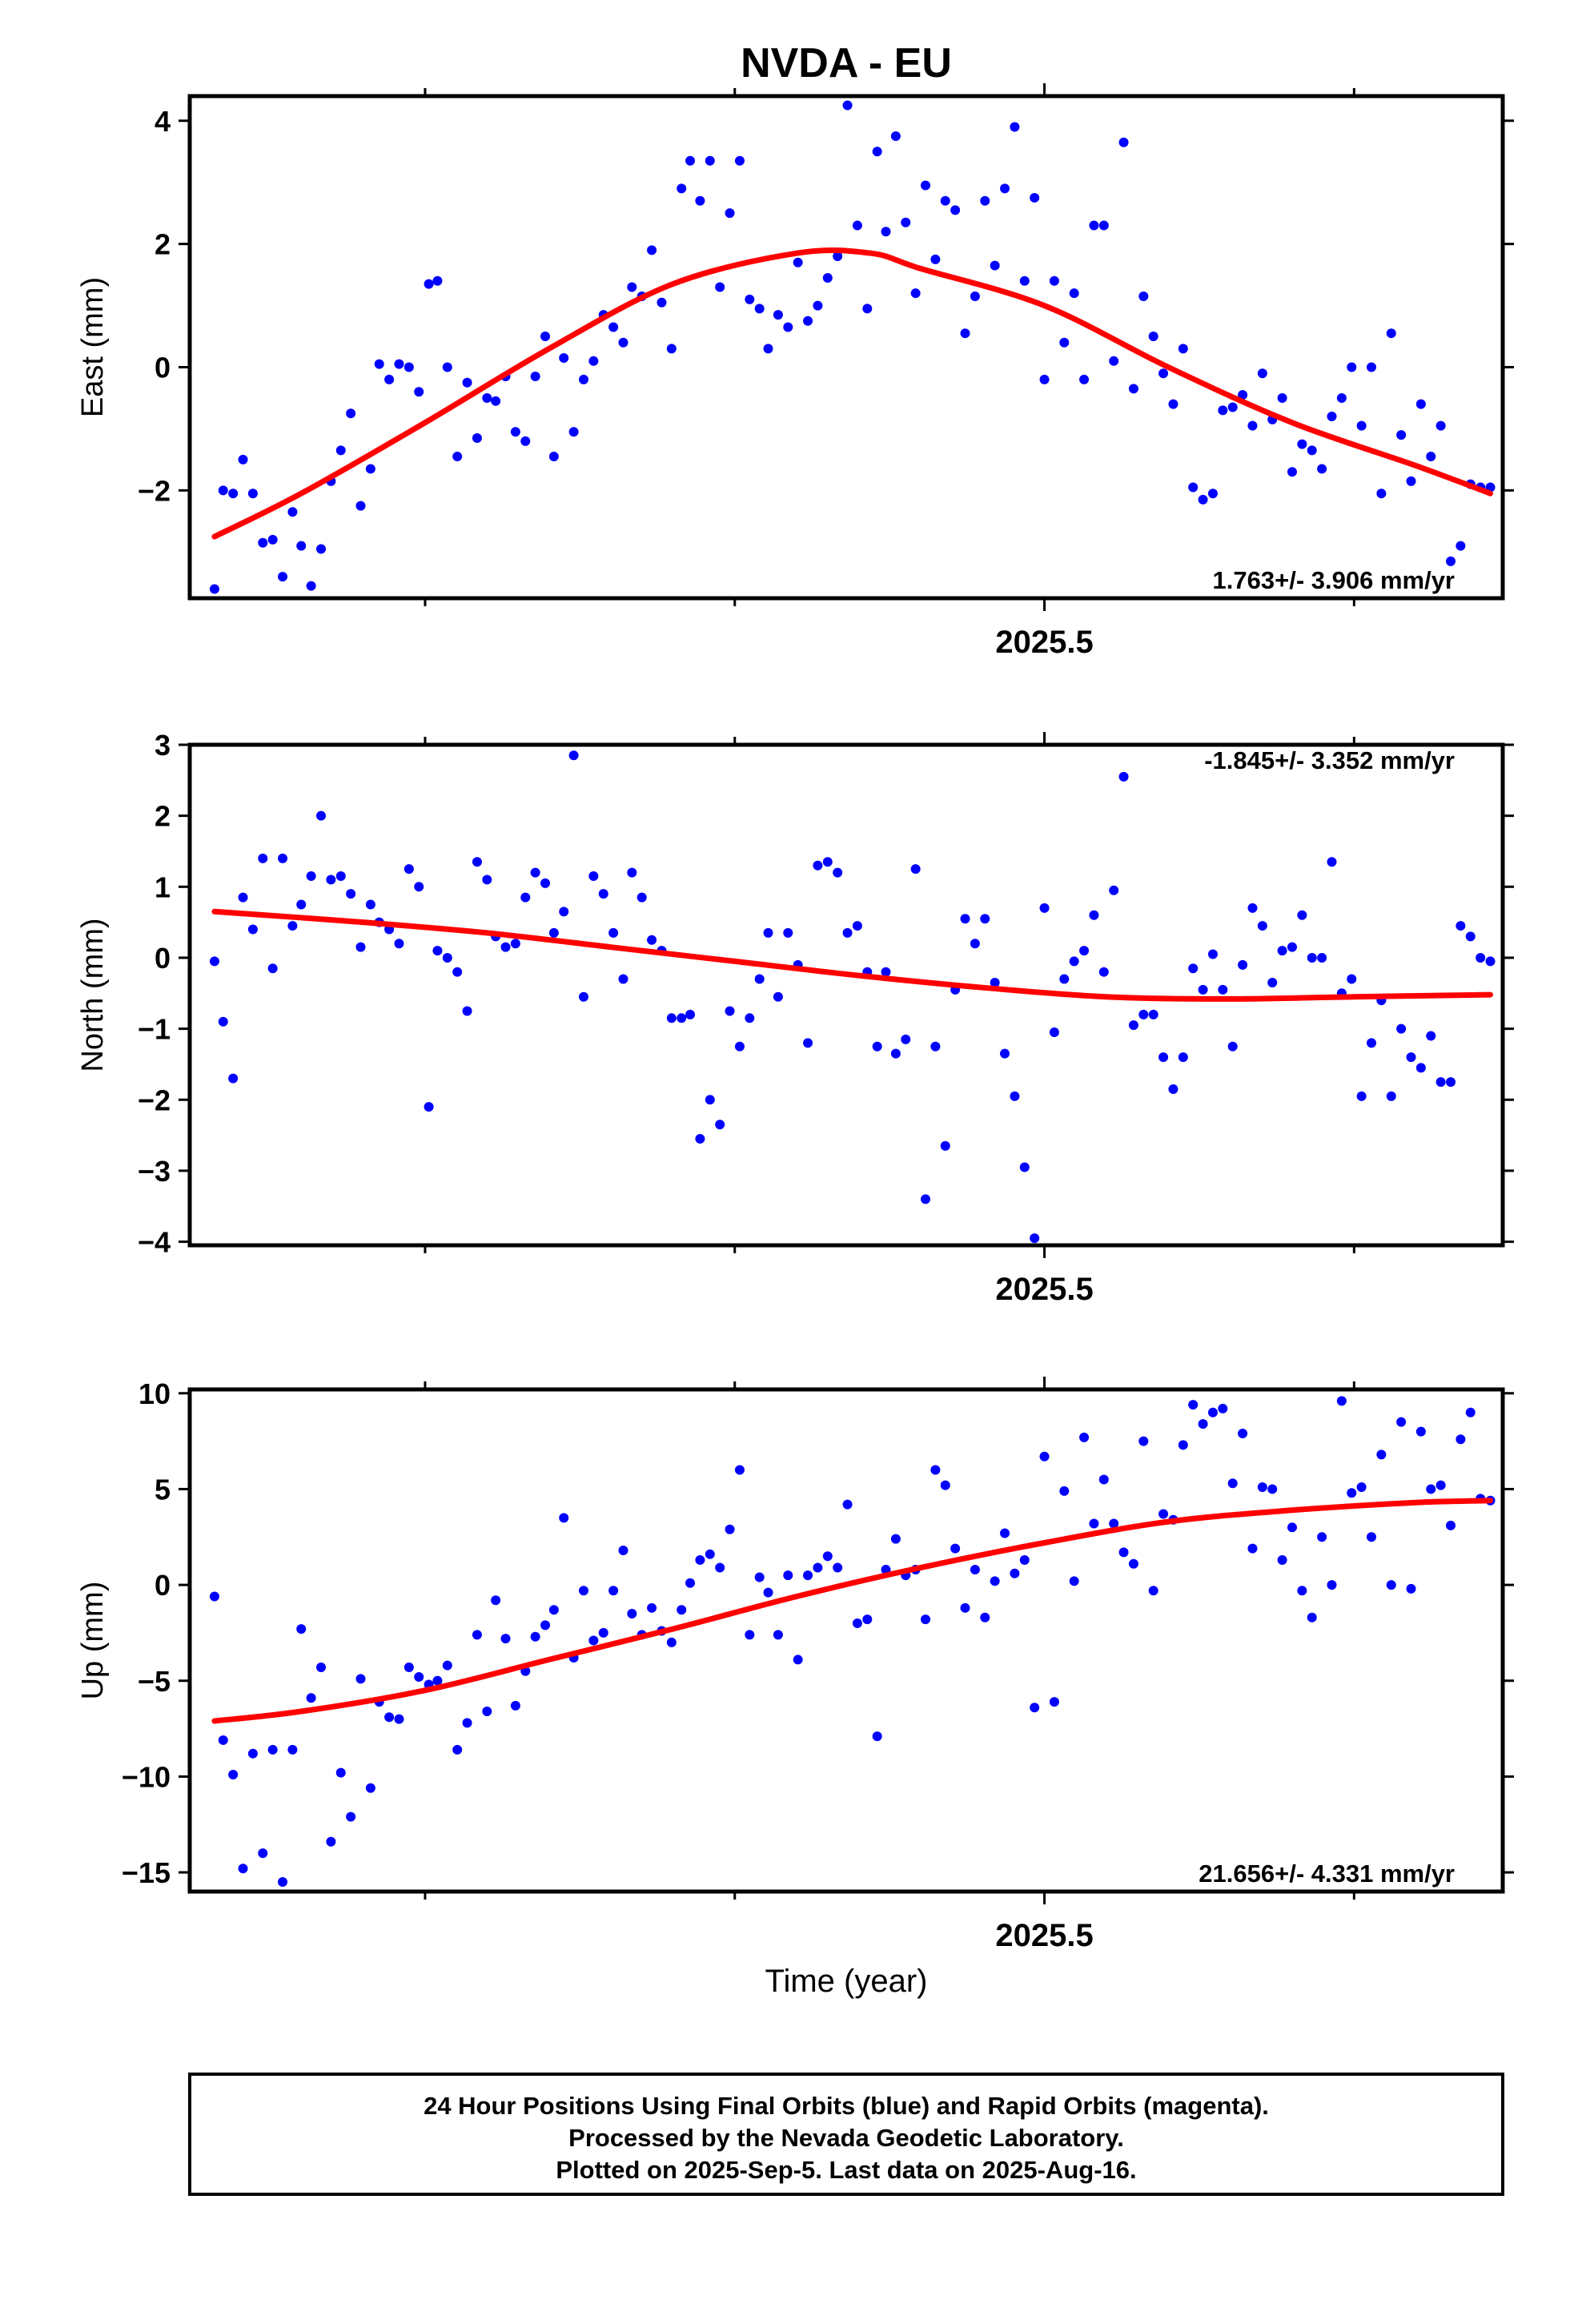 This screenshot has height=2324, width=1582. I want to click on up-ytick-label: 0, so click(163, 1585).